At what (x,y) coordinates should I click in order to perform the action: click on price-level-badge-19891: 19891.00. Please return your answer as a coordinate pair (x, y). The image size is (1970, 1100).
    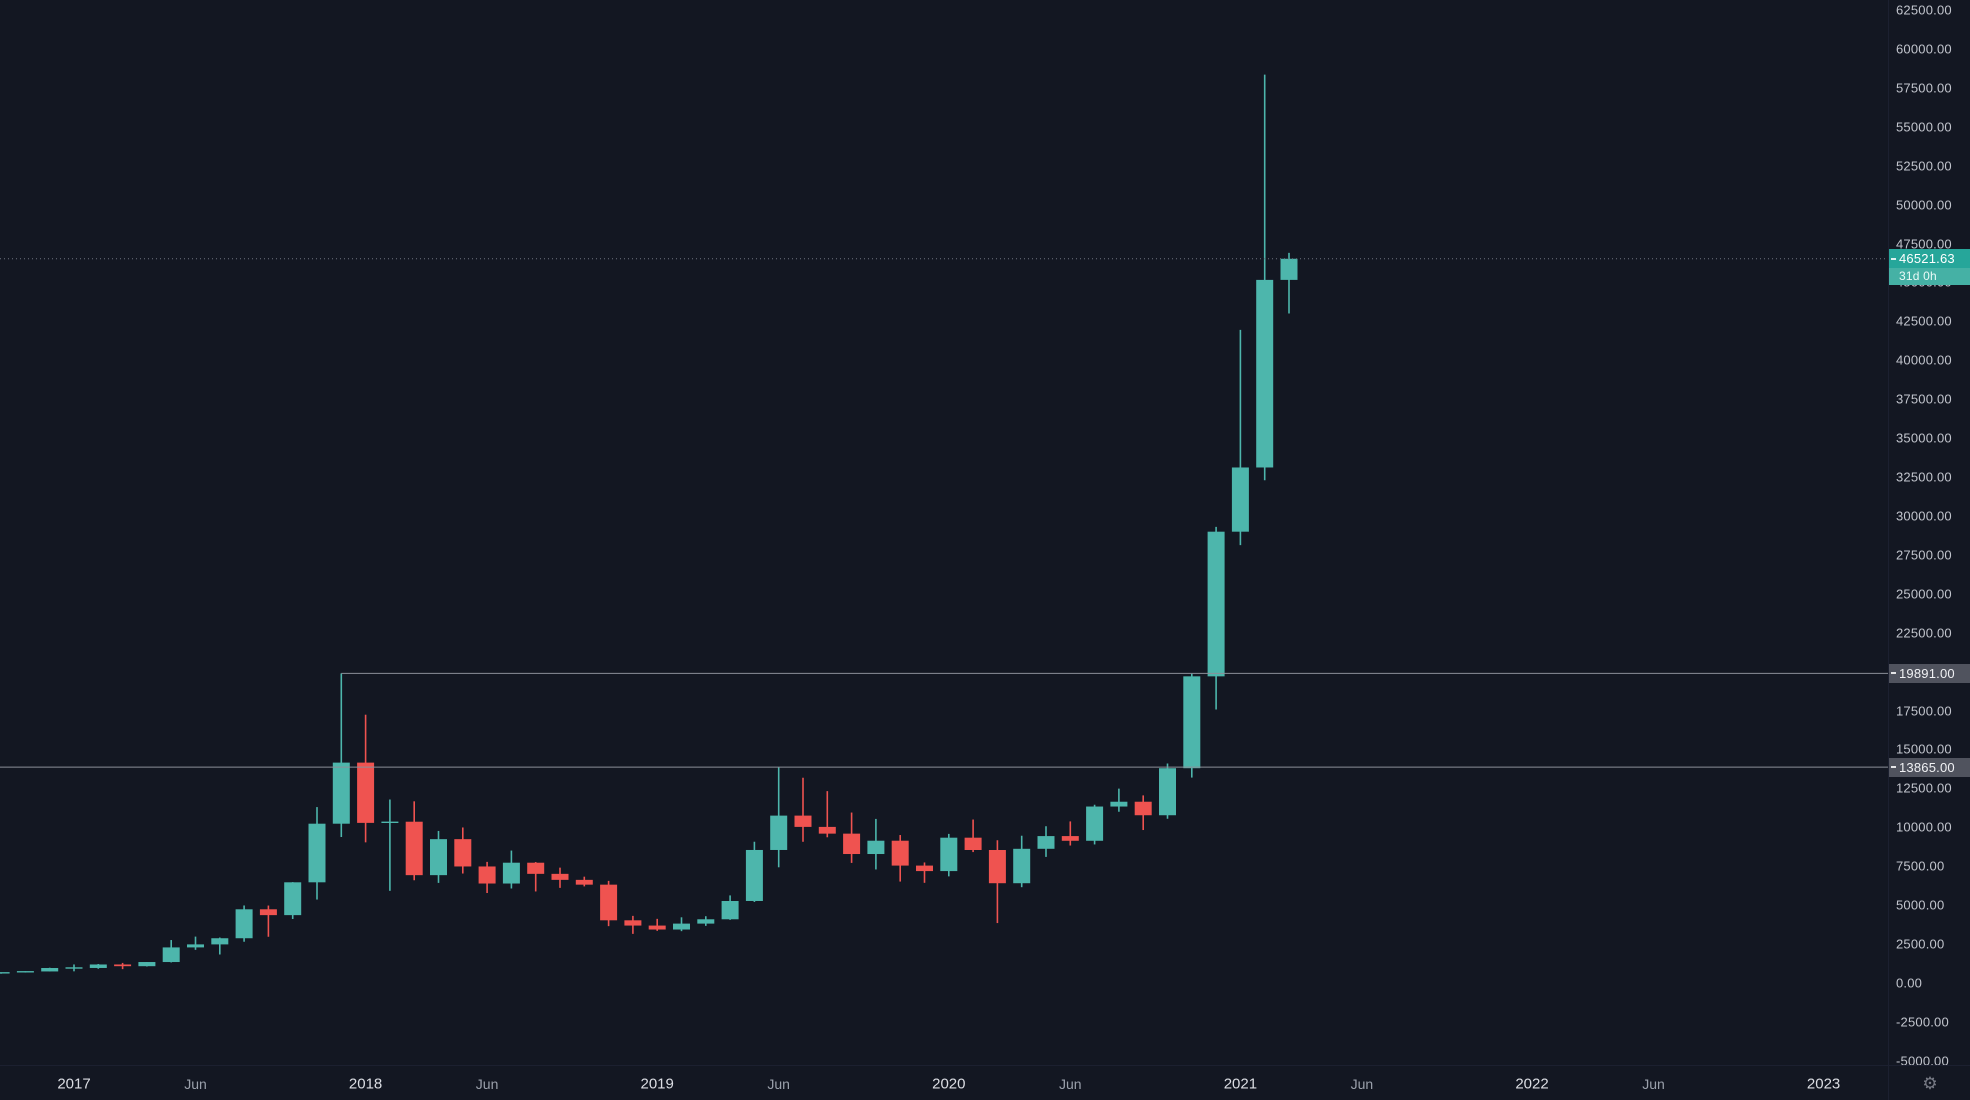
    Looking at the image, I should click on (1929, 673).